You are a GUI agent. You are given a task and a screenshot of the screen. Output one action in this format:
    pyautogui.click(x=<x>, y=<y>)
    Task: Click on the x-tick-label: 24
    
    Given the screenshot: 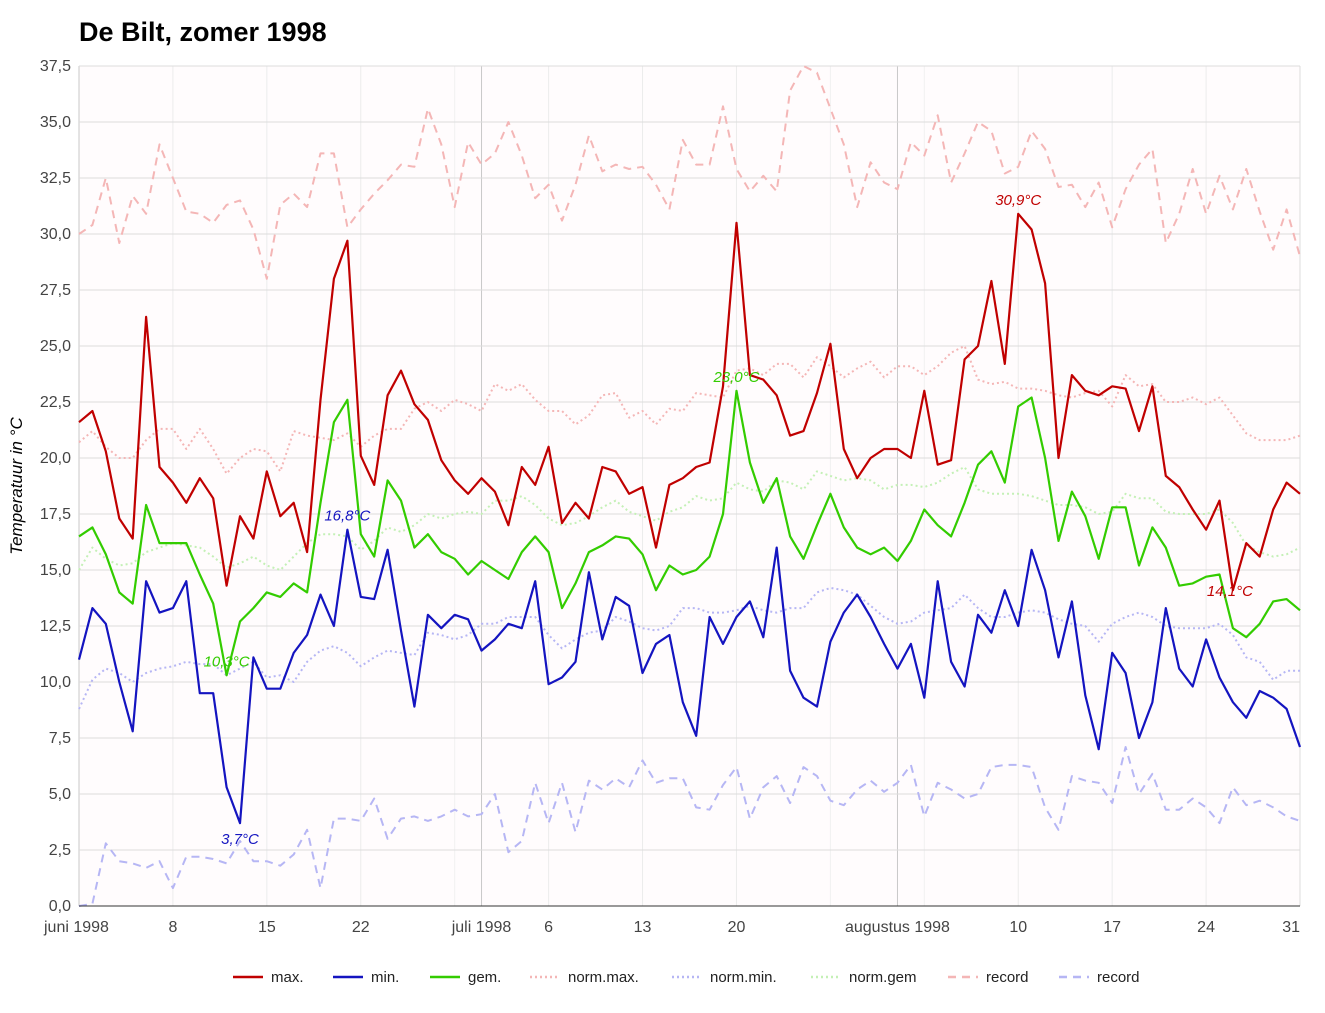 What is the action you would take?
    pyautogui.click(x=1206, y=927)
    